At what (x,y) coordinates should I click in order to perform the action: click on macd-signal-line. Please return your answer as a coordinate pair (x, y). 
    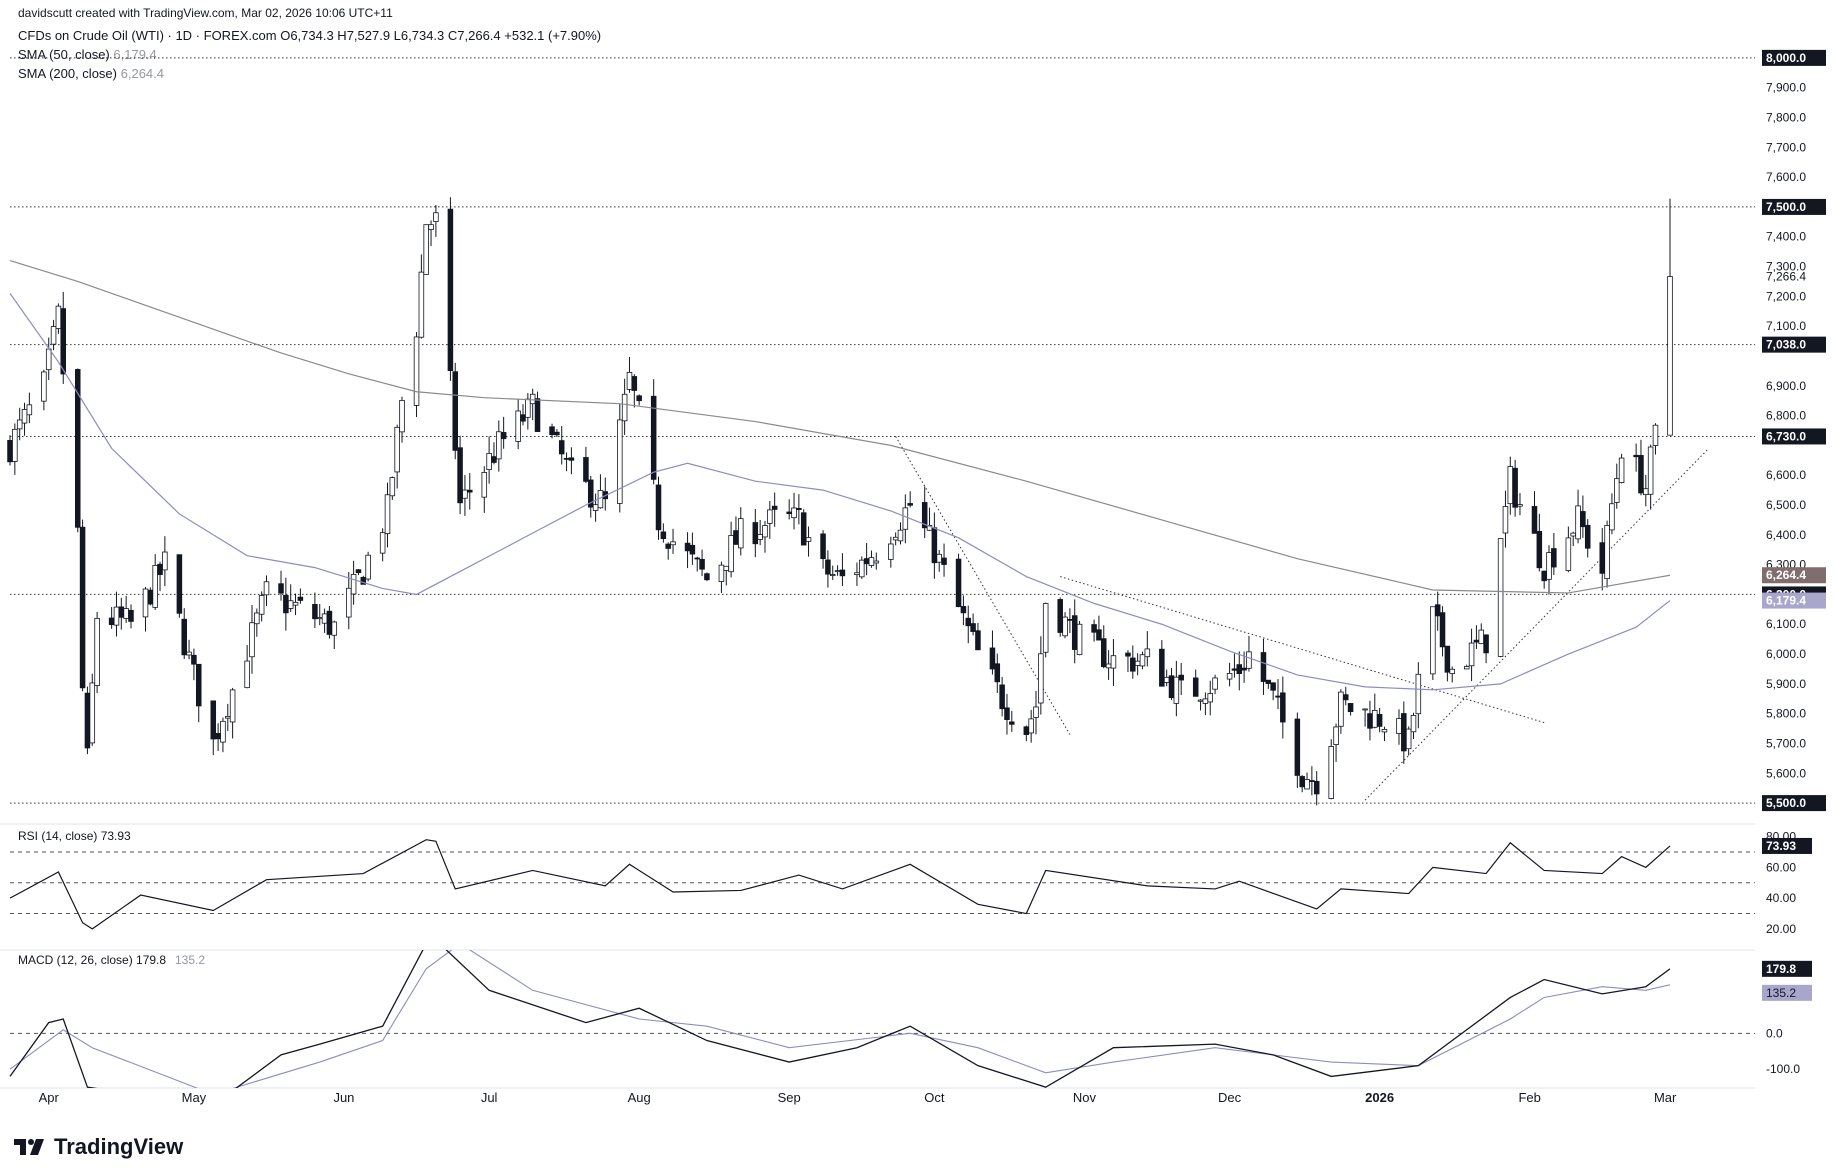
    Looking at the image, I should click on (840, 1019).